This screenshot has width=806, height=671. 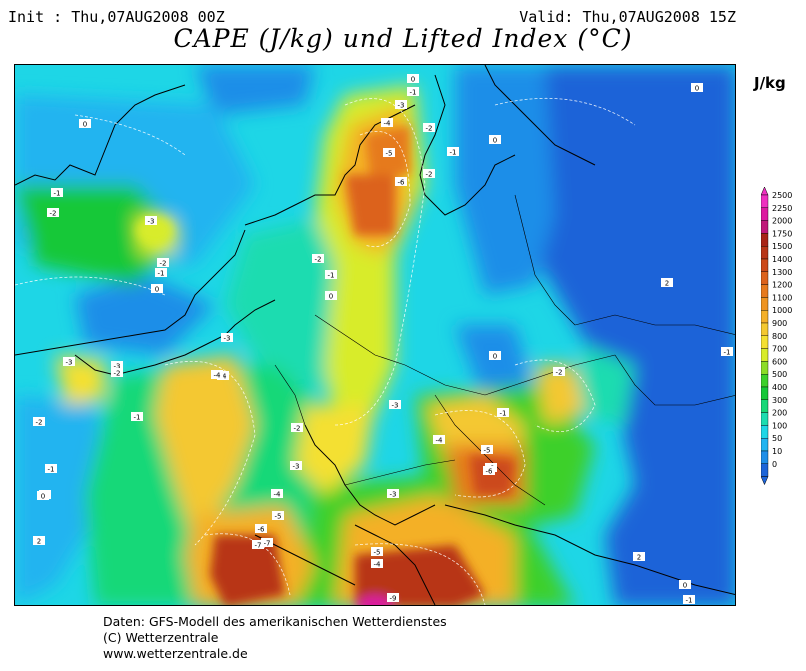 What do you see at coordinates (779, 400) in the screenshot?
I see `color-bar-label: 300` at bounding box center [779, 400].